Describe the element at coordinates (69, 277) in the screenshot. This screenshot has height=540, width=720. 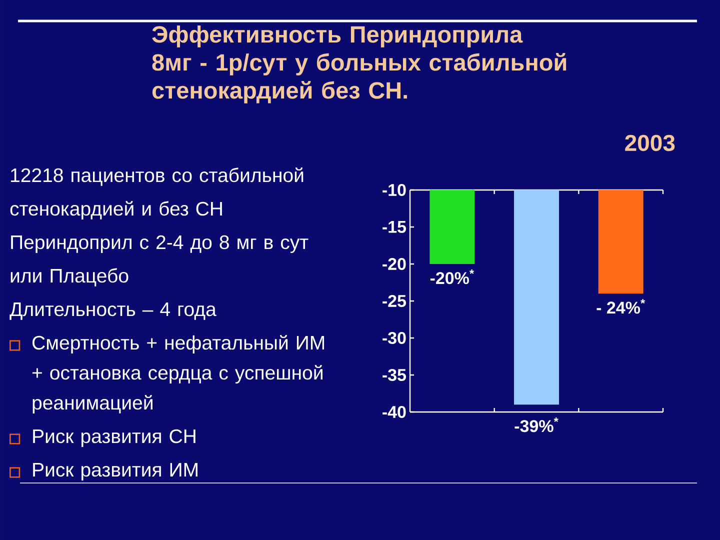
I see `text: или Плацебо` at that location.